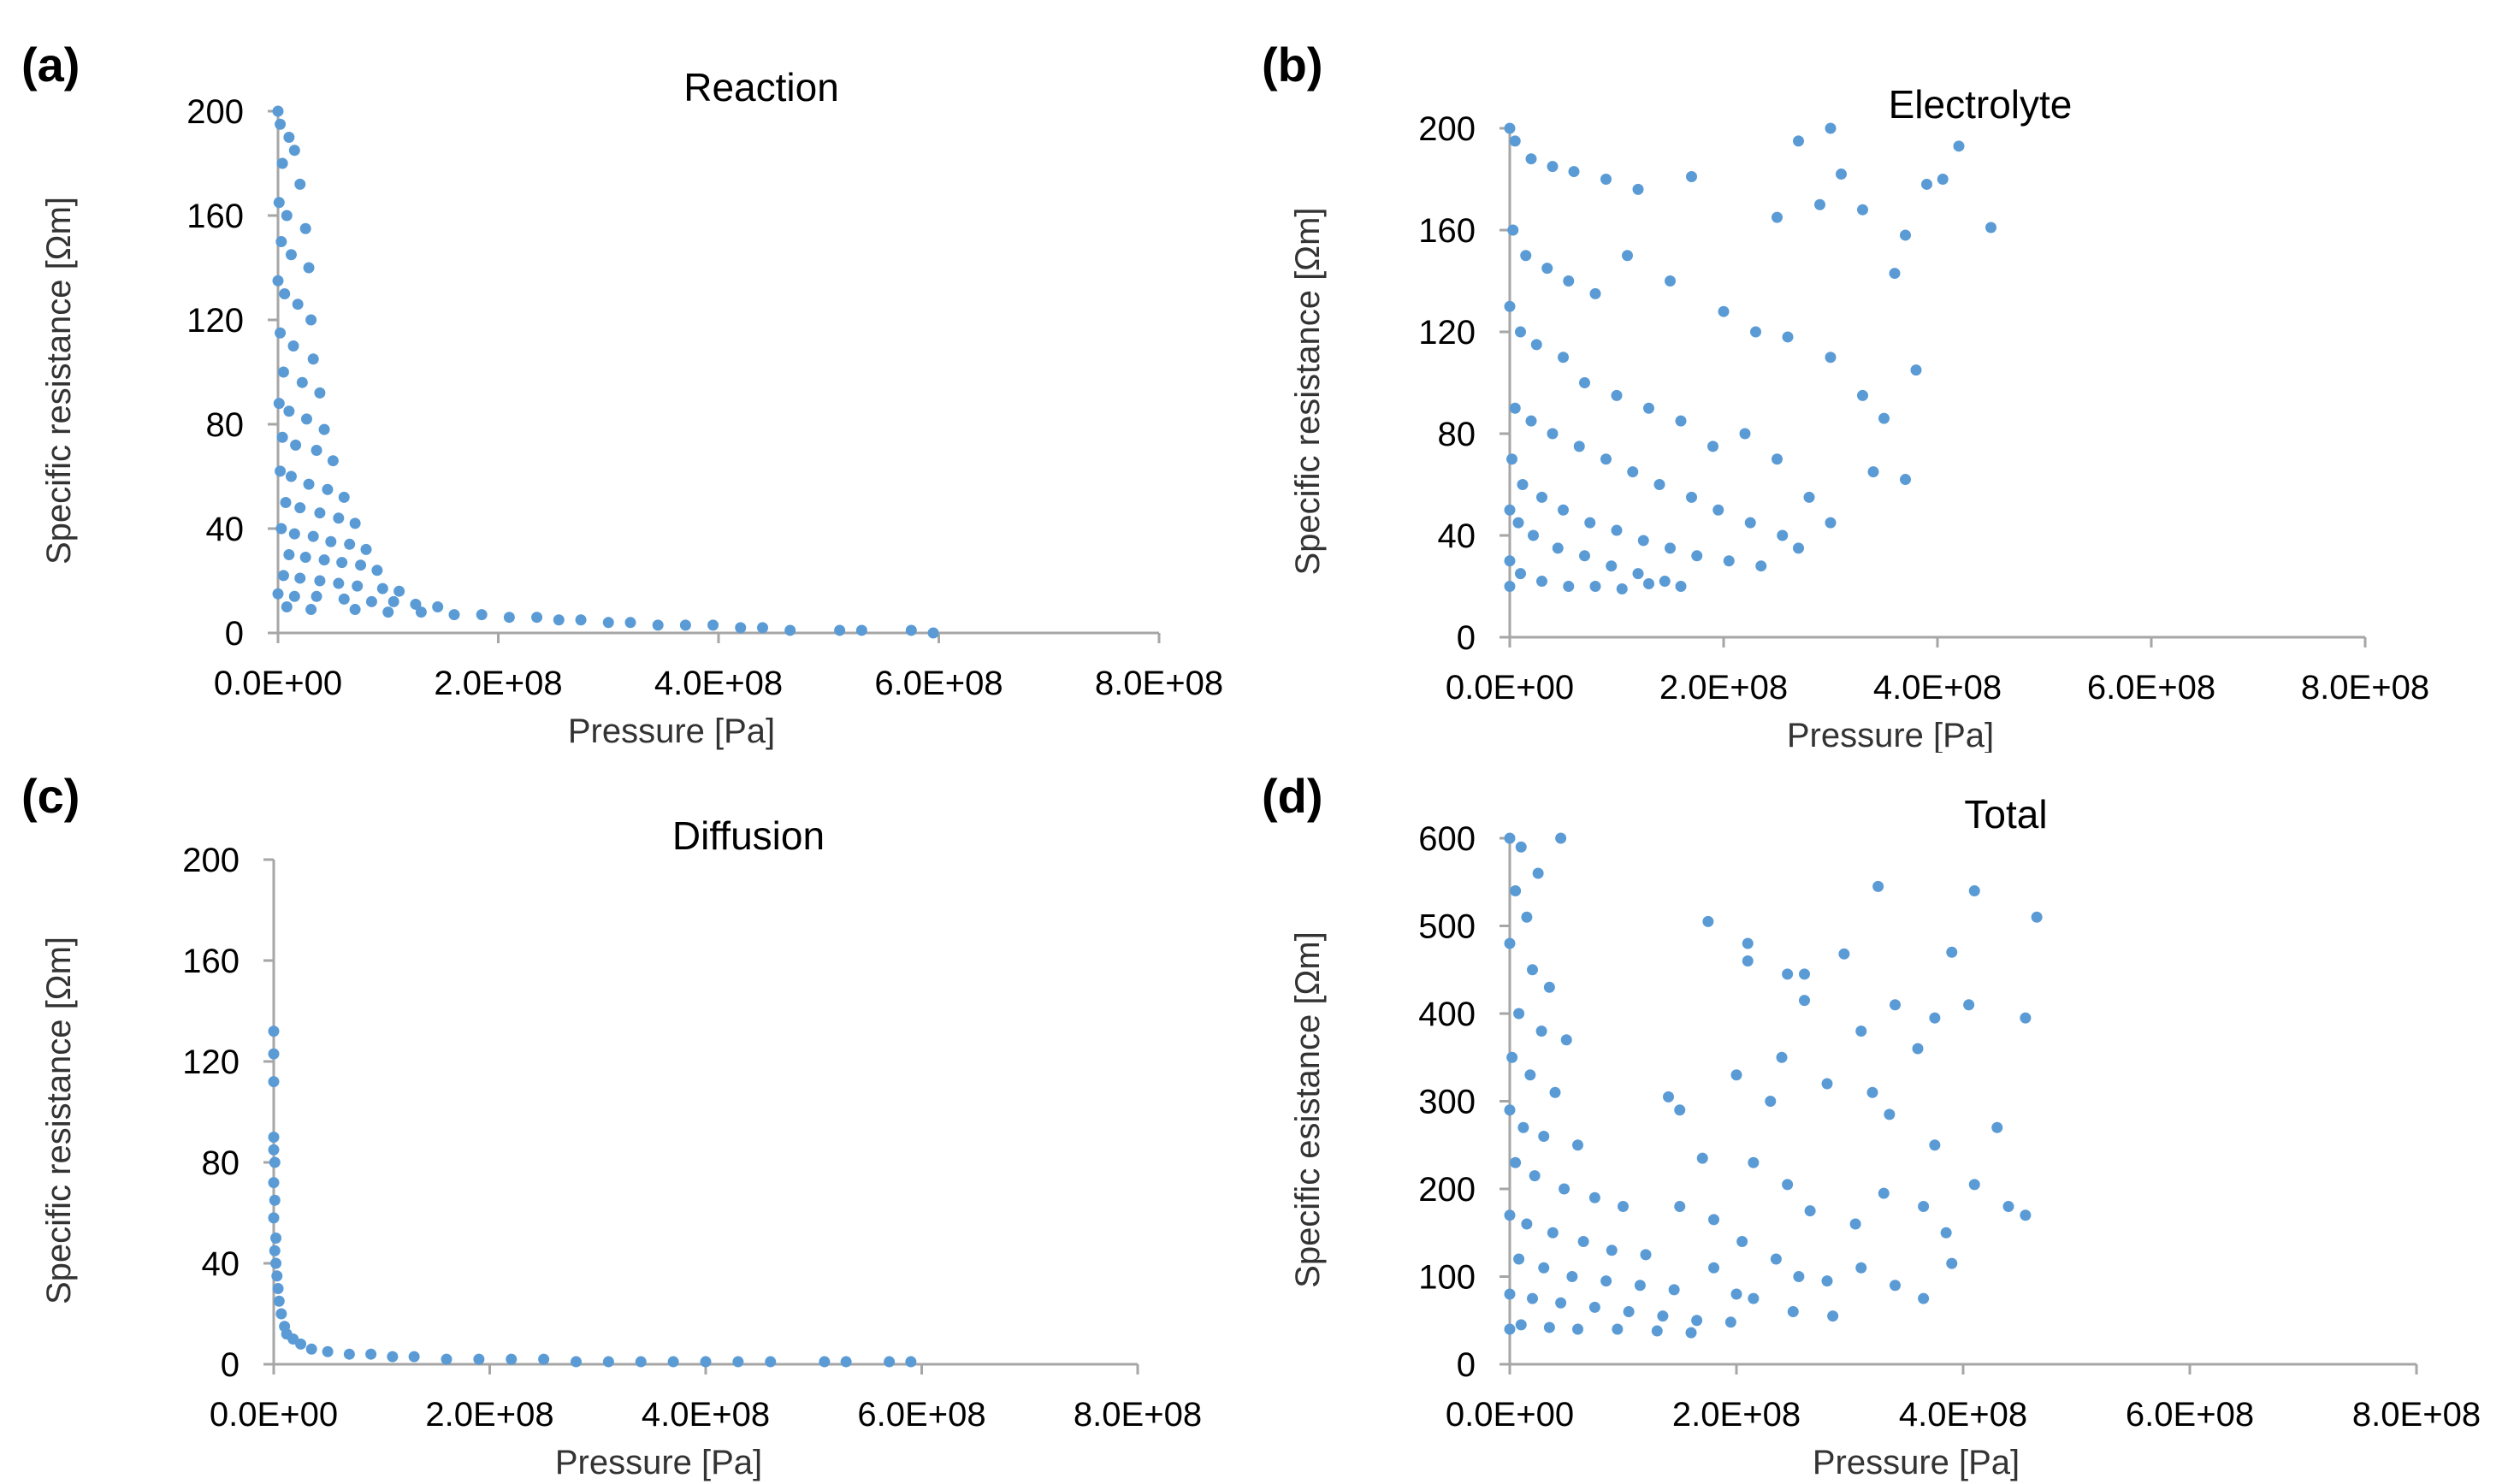 This screenshot has width=2514, height=1484. I want to click on x-tick-label: 6.0E+08, so click(2151, 688).